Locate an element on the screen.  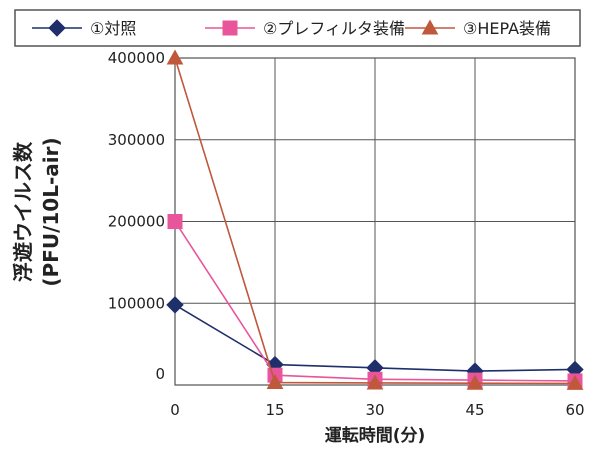
x-axis-title: 運転時間(分) is located at coordinates (375, 435).